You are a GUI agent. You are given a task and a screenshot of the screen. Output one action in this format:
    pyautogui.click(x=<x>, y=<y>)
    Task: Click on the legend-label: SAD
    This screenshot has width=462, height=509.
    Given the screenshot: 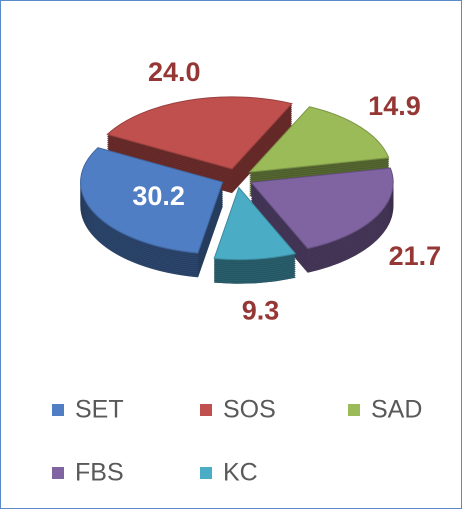 What is the action you would take?
    pyautogui.click(x=396, y=410)
    